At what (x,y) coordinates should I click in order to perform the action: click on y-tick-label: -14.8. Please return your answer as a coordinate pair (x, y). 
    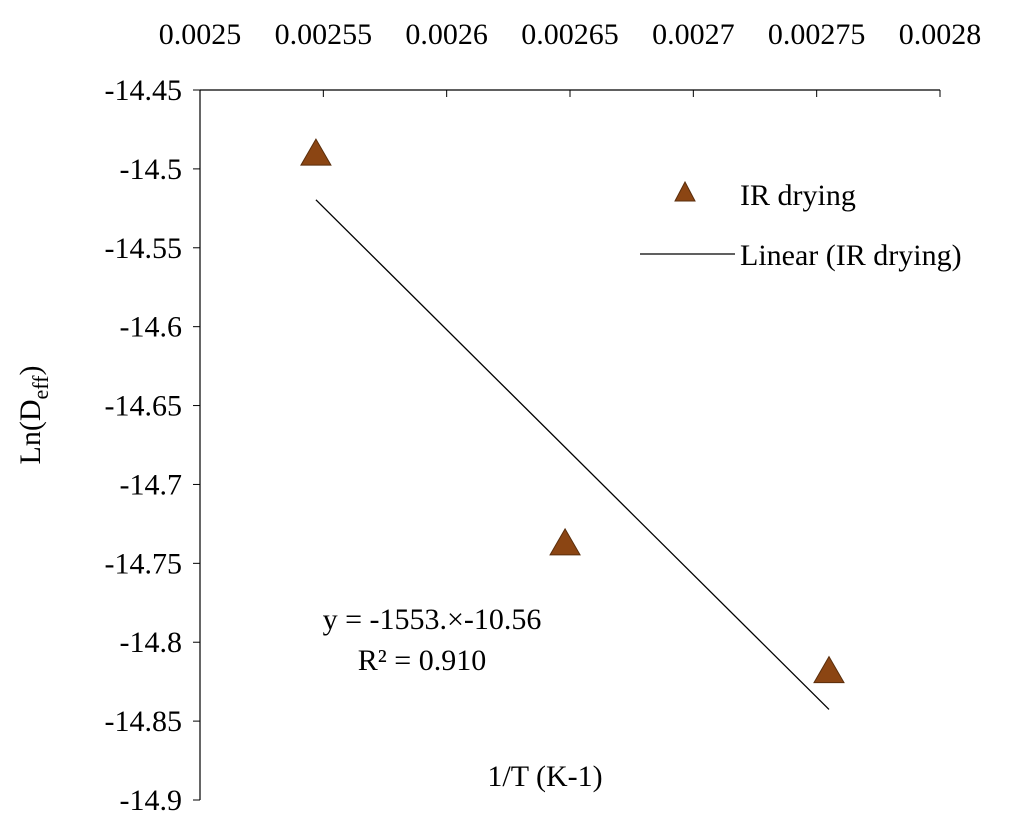
    Looking at the image, I should click on (151, 642).